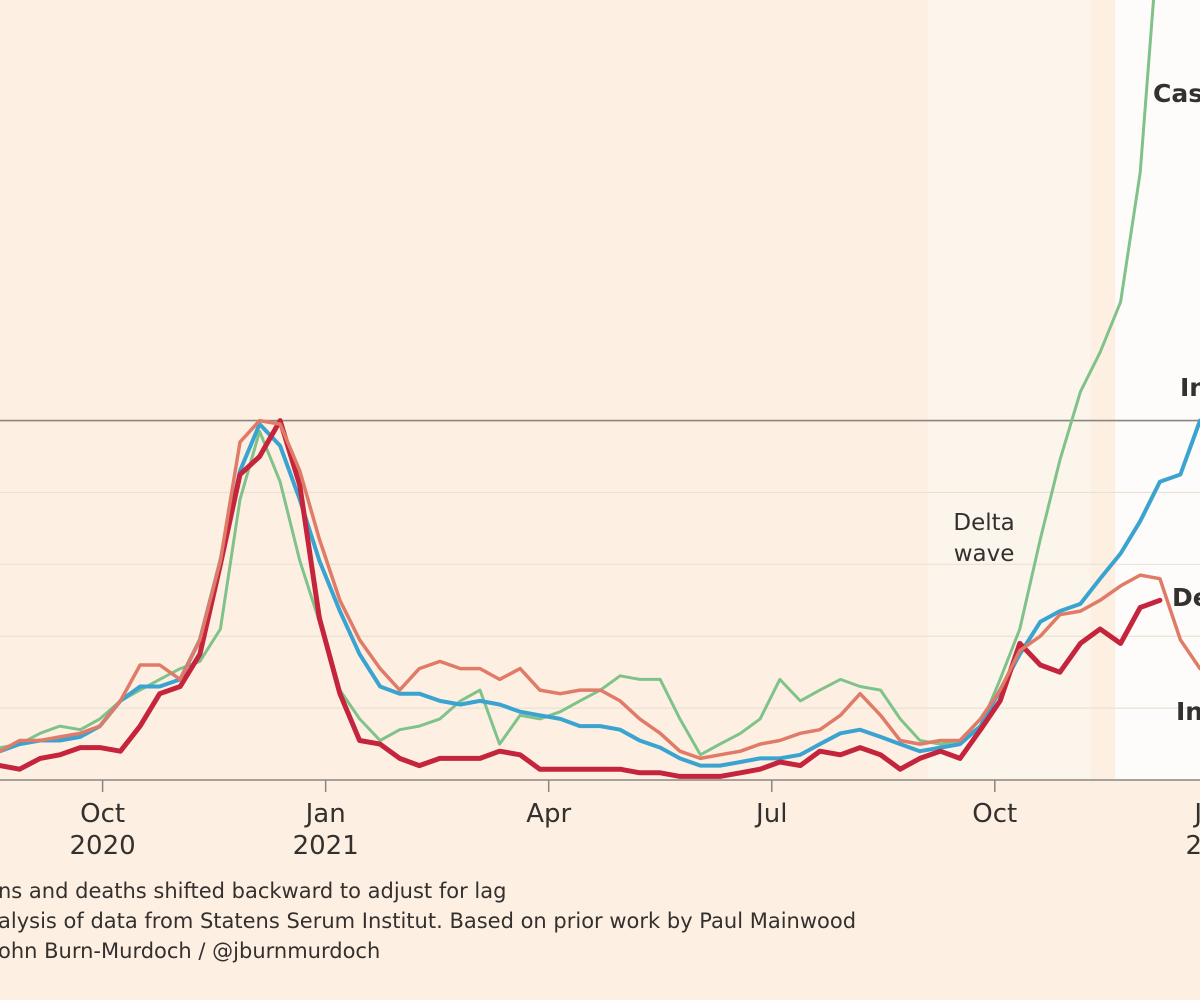  I want to click on annotation: wave, so click(984, 554).